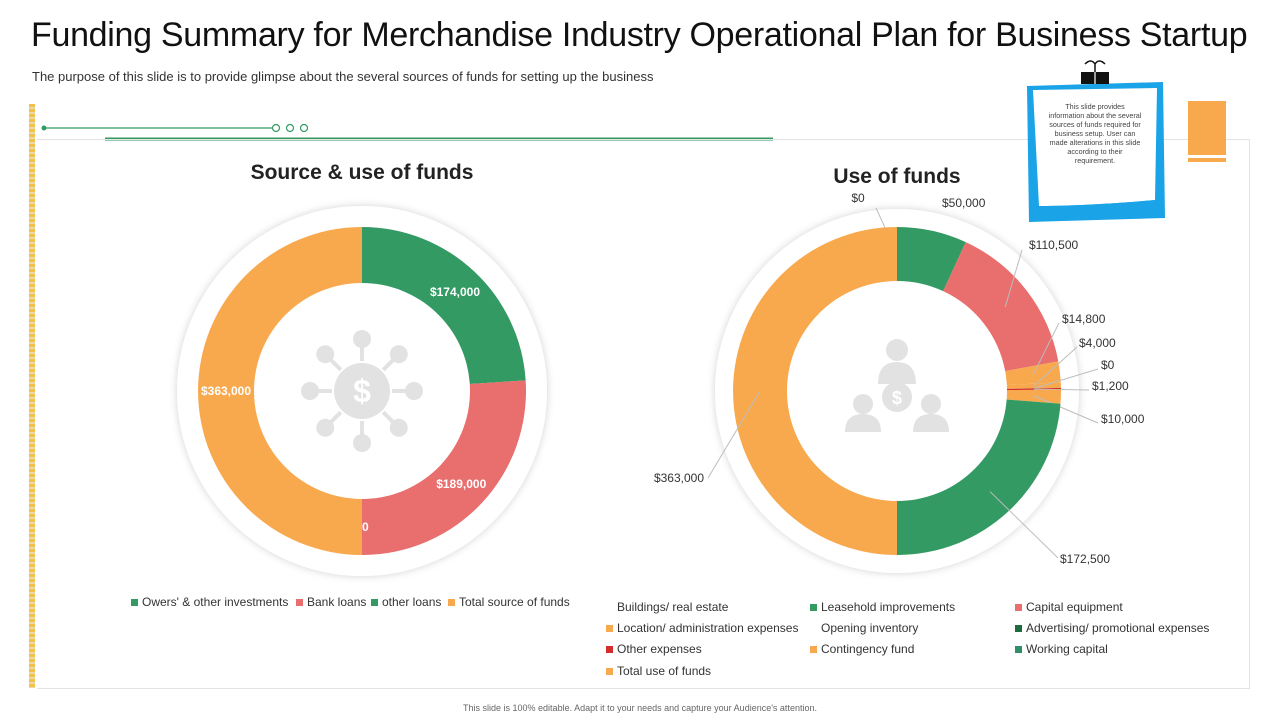  Describe the element at coordinates (664, 671) in the screenshot. I see `legend-label: Total use of funds` at that location.